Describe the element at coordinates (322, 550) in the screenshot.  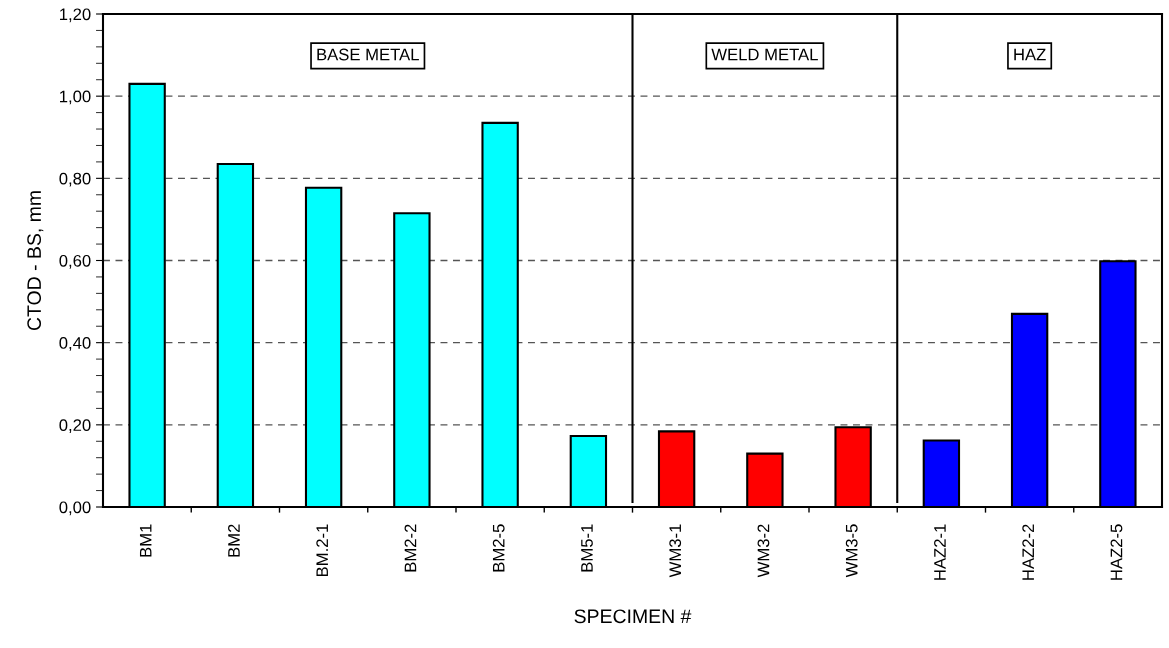
I see `x-tick-label: BM.2-1` at that location.